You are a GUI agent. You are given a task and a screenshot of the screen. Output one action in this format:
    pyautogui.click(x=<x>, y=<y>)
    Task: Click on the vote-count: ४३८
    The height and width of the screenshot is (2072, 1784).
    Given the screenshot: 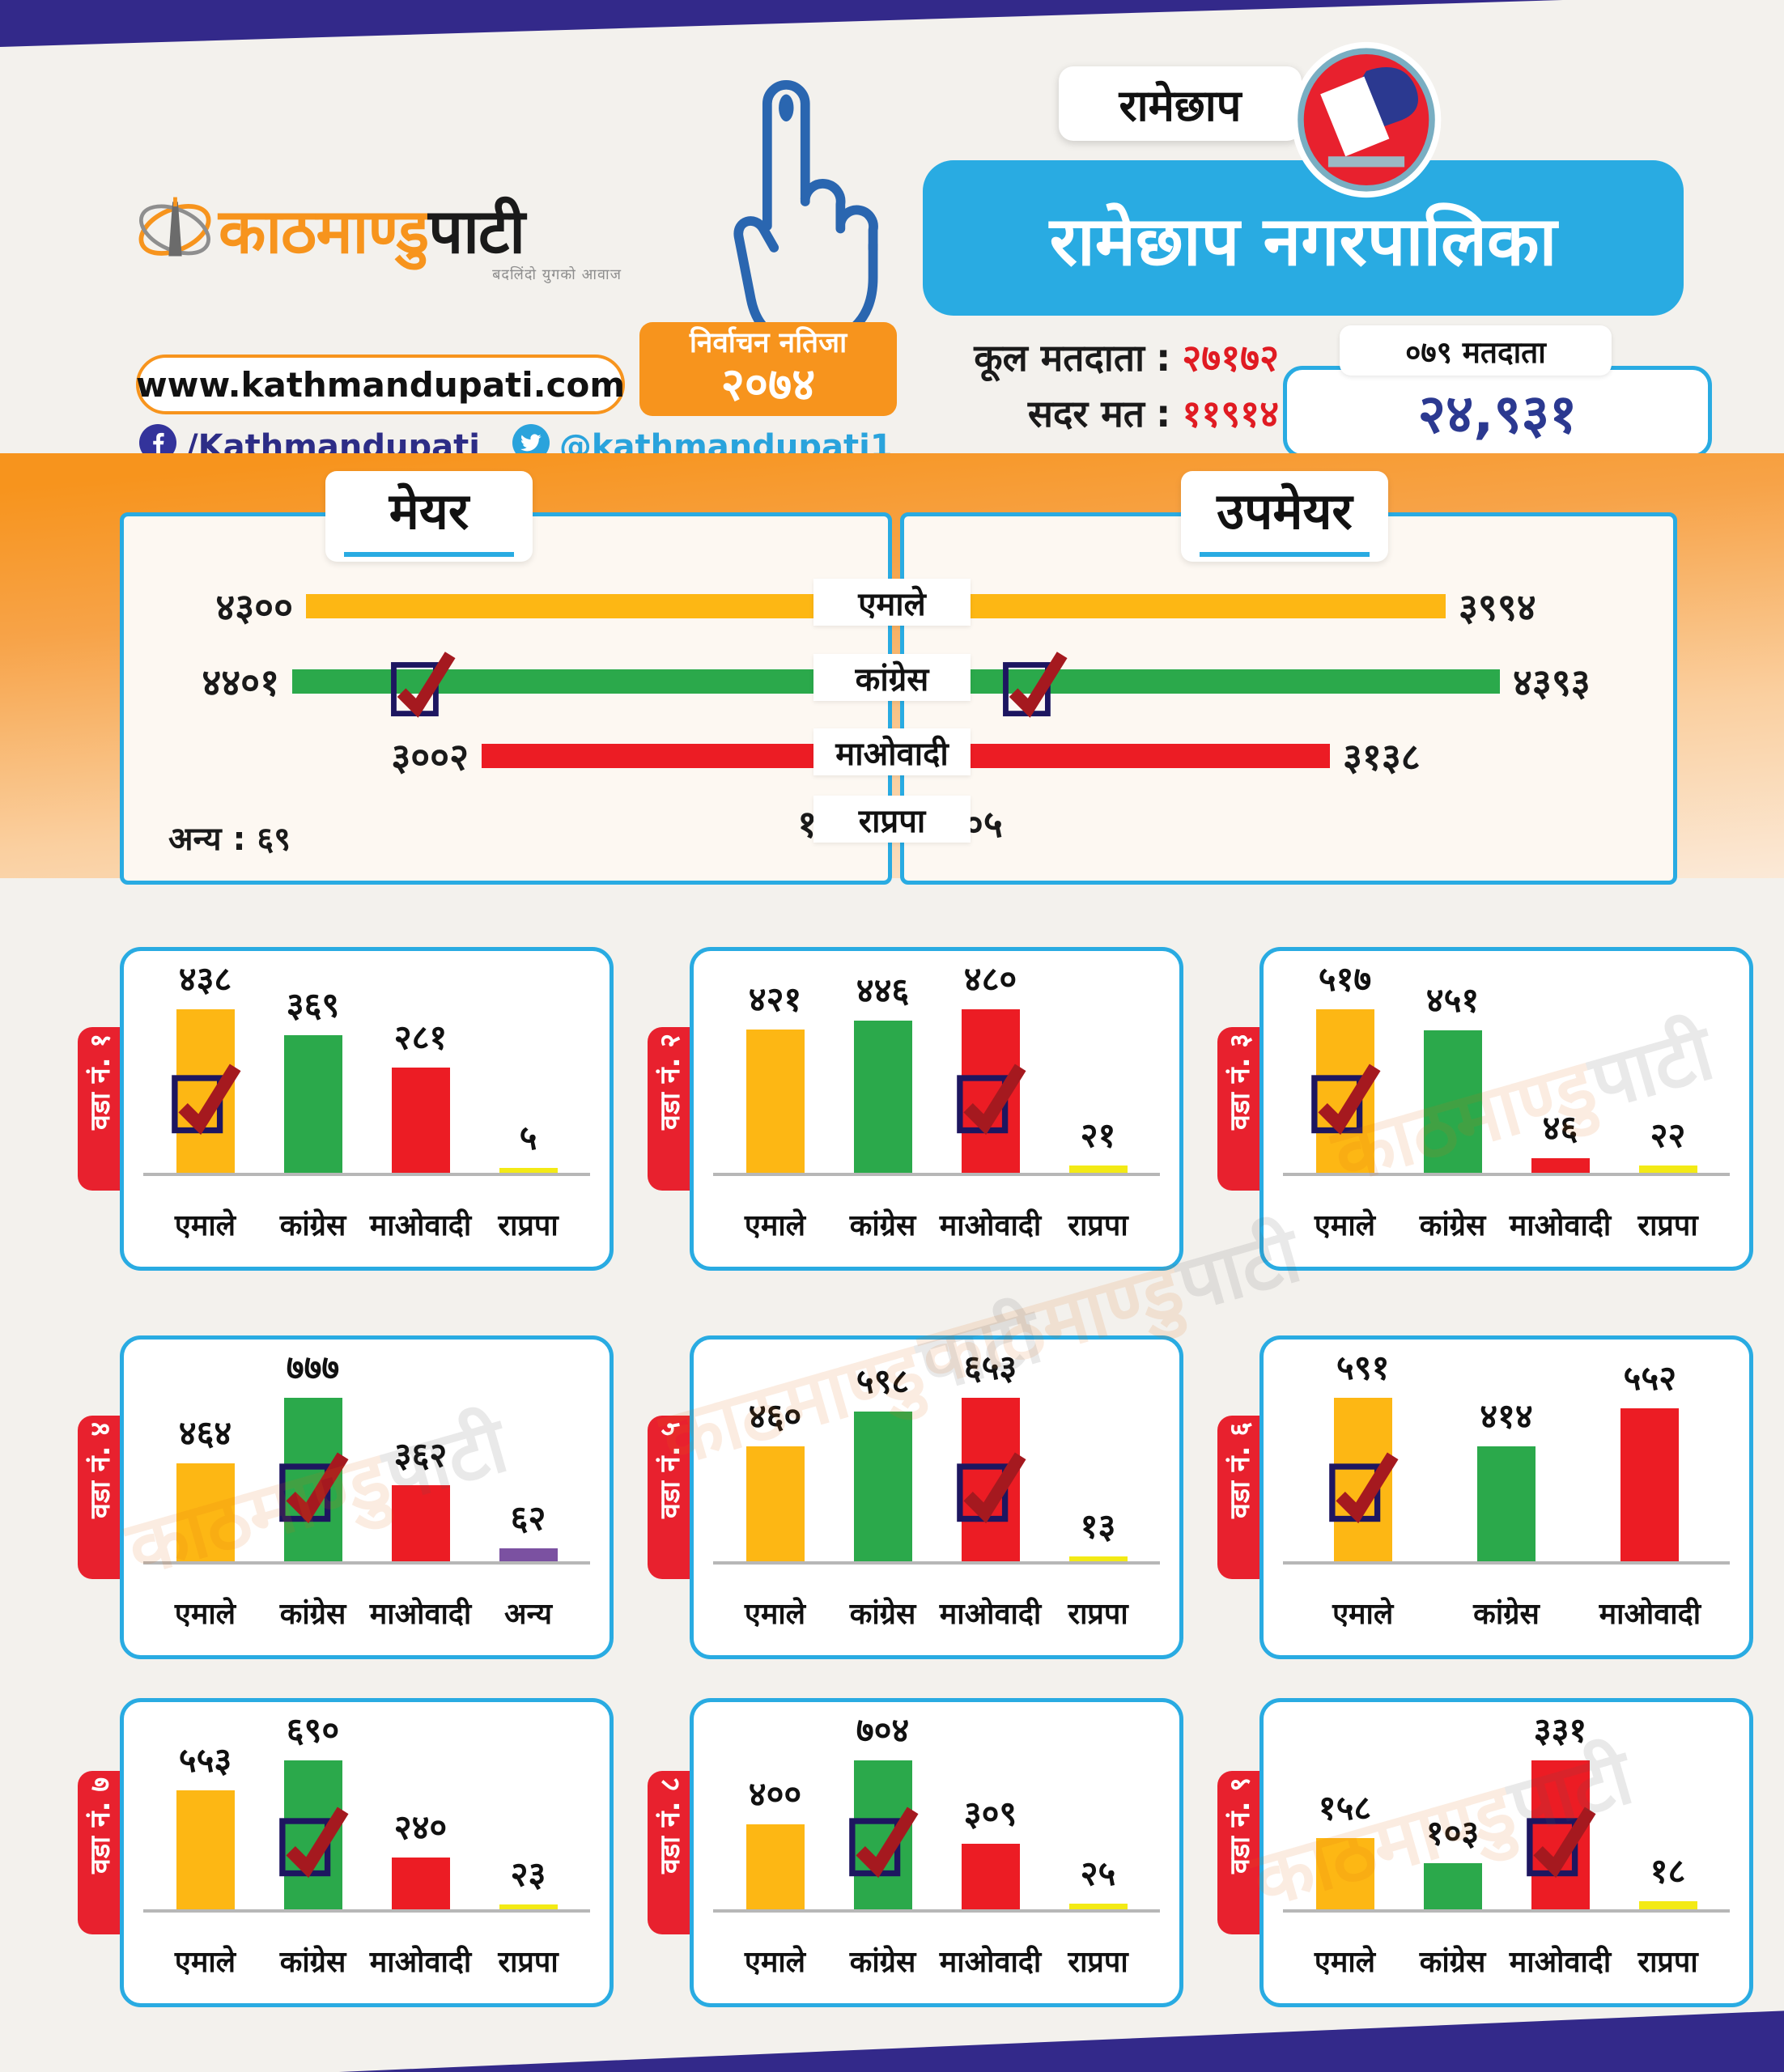 What is the action you would take?
    pyautogui.click(x=205, y=979)
    